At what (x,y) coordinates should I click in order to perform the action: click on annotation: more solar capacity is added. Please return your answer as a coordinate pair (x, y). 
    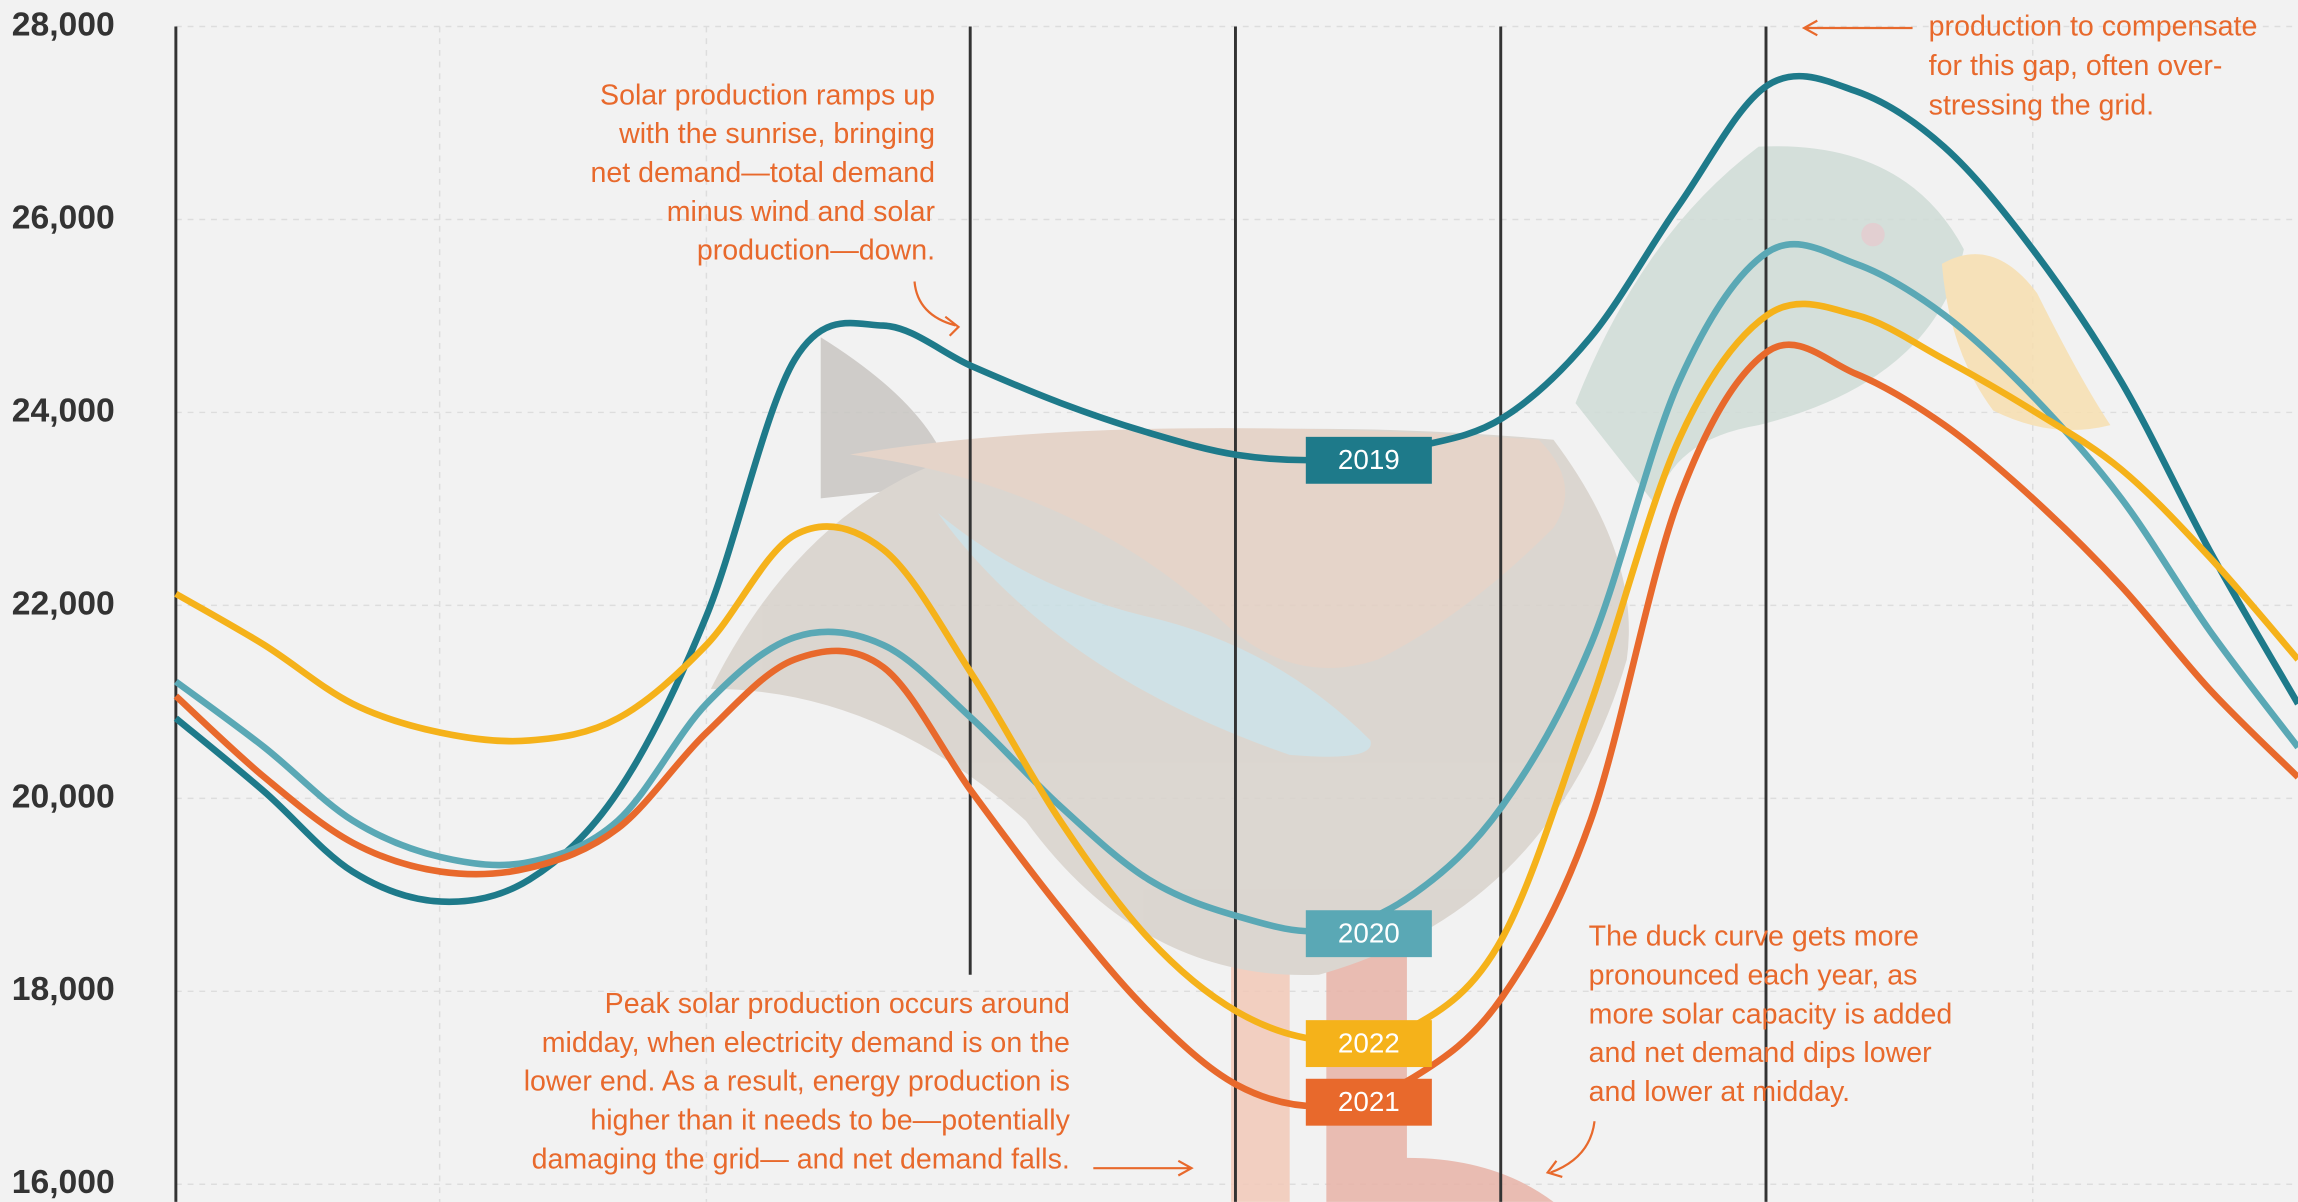
    Looking at the image, I should click on (1771, 1014).